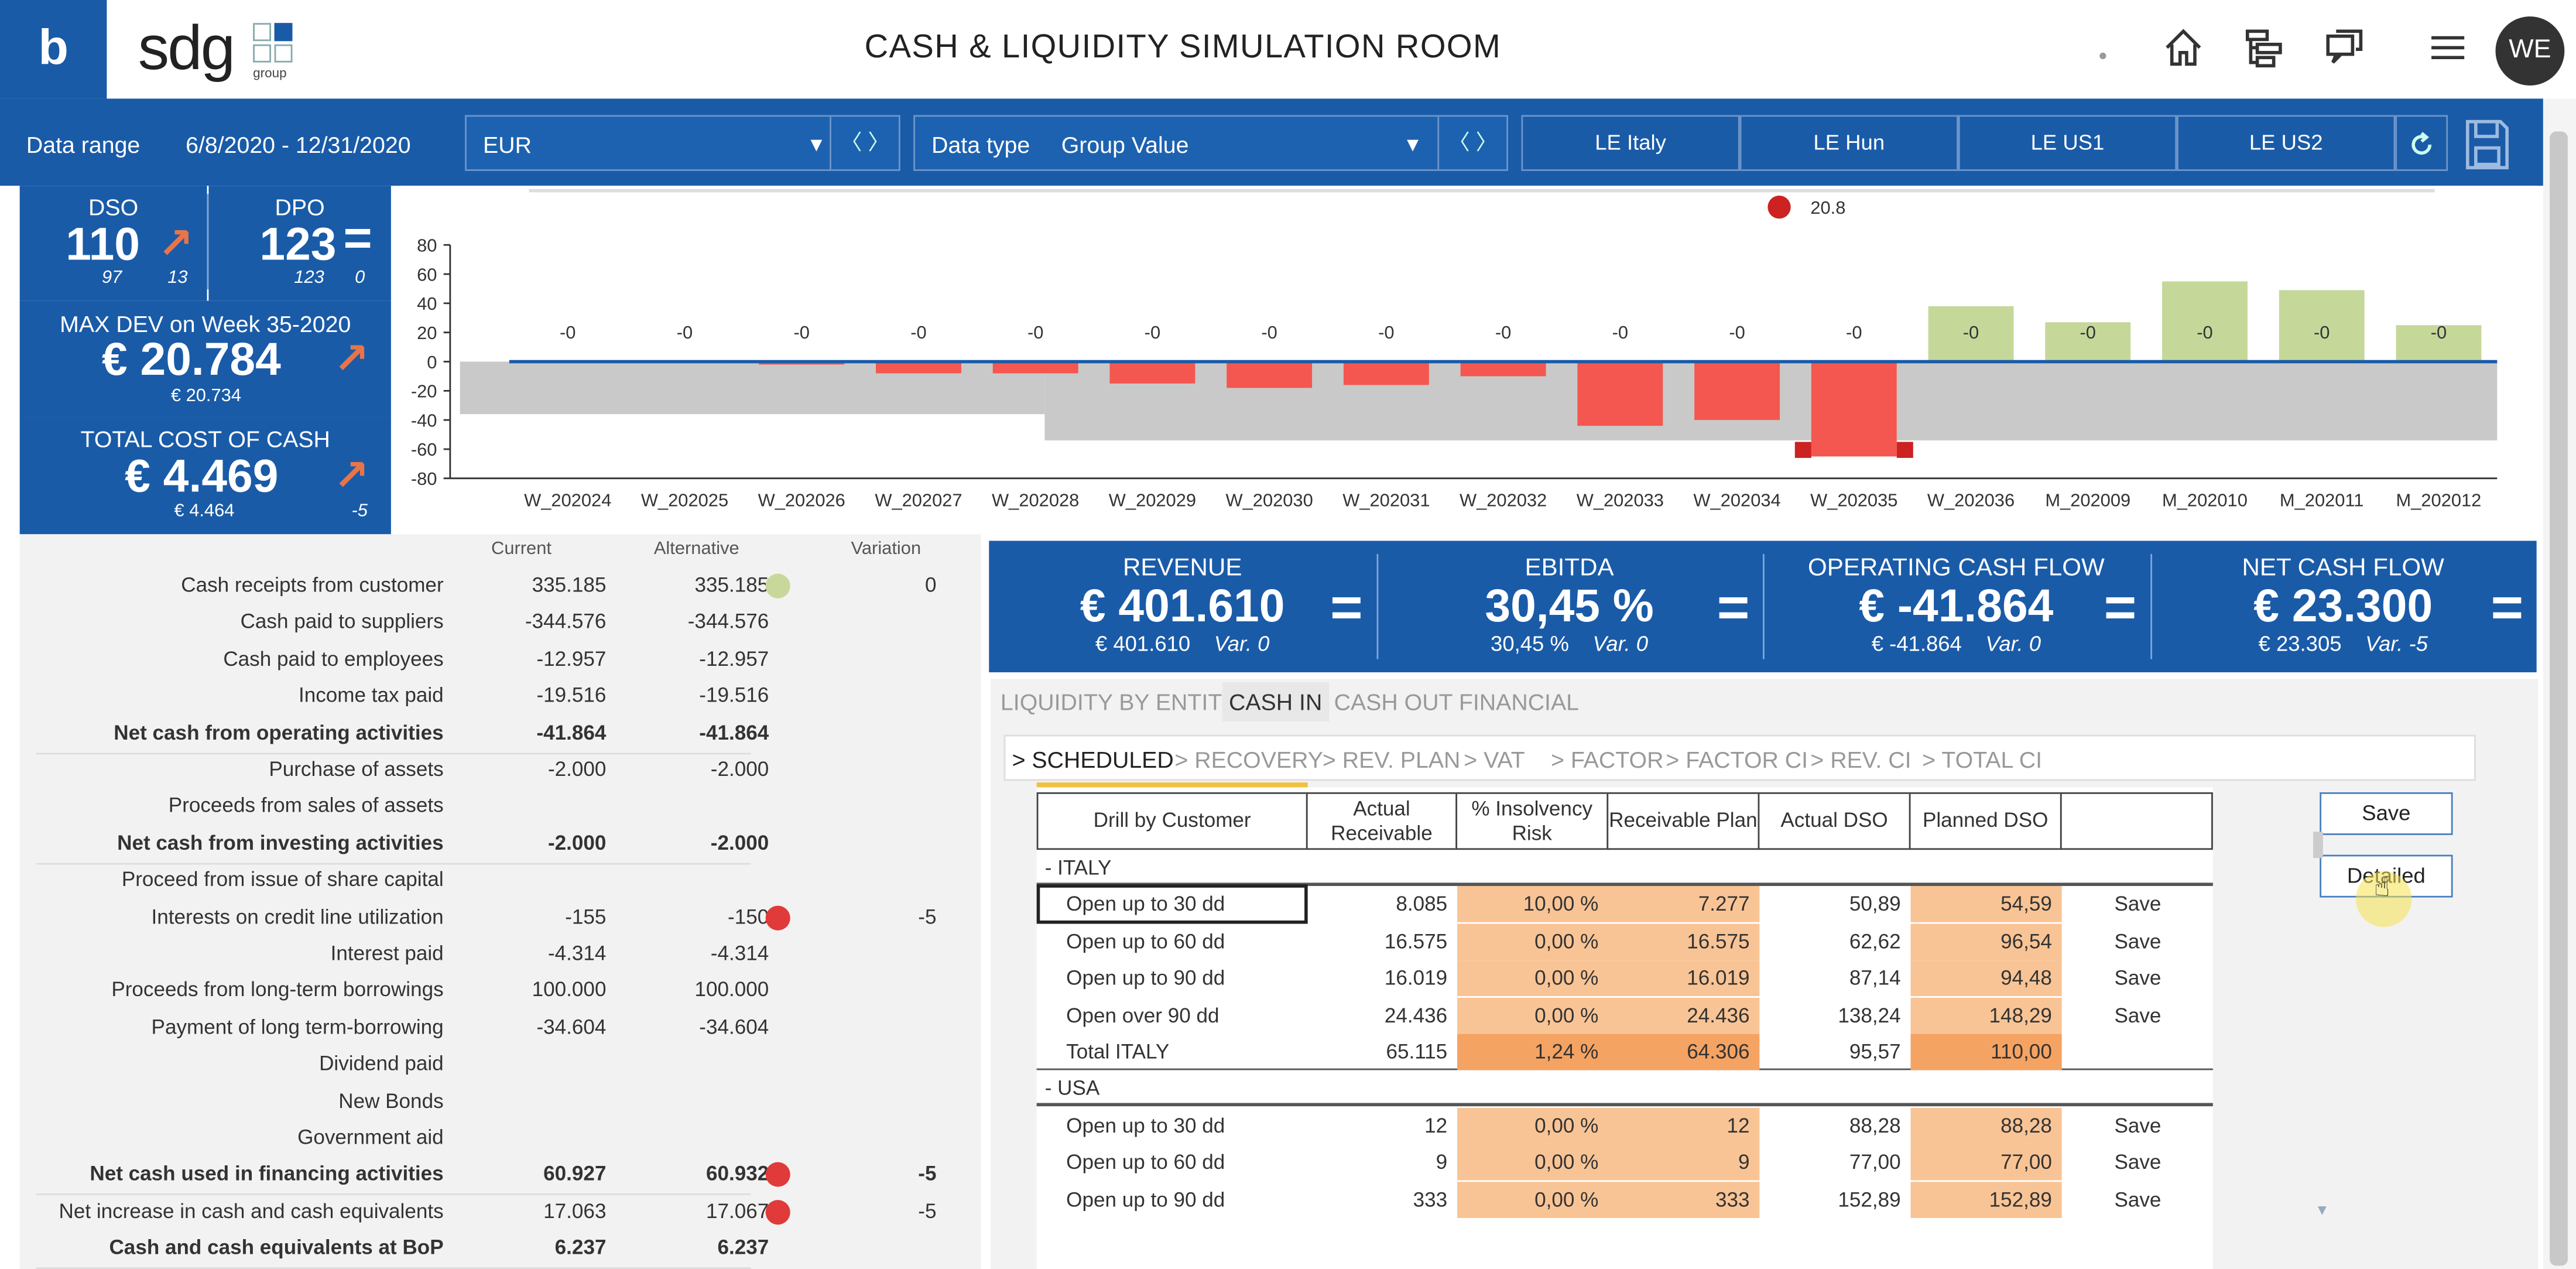 This screenshot has height=1269, width=2576. What do you see at coordinates (1561, 904) in the screenshot?
I see `insolvency-risk-input: 10,00 %` at bounding box center [1561, 904].